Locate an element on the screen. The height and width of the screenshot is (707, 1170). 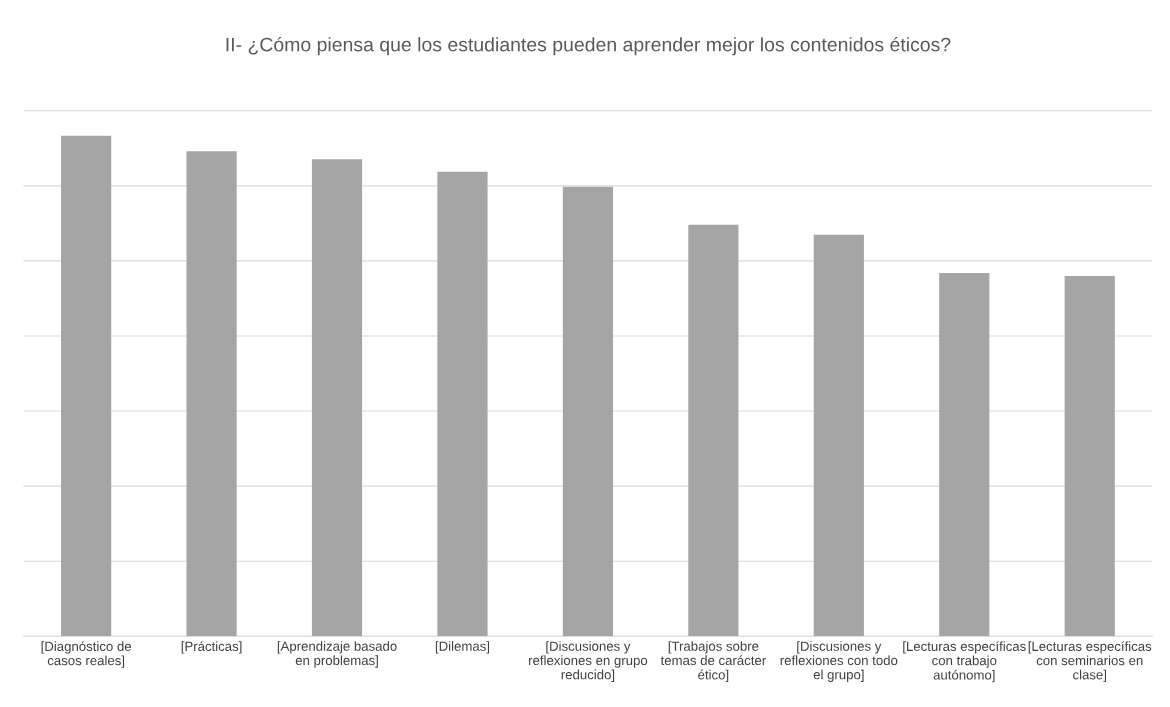
x-tick-label: [Prácticas] is located at coordinates (211, 647).